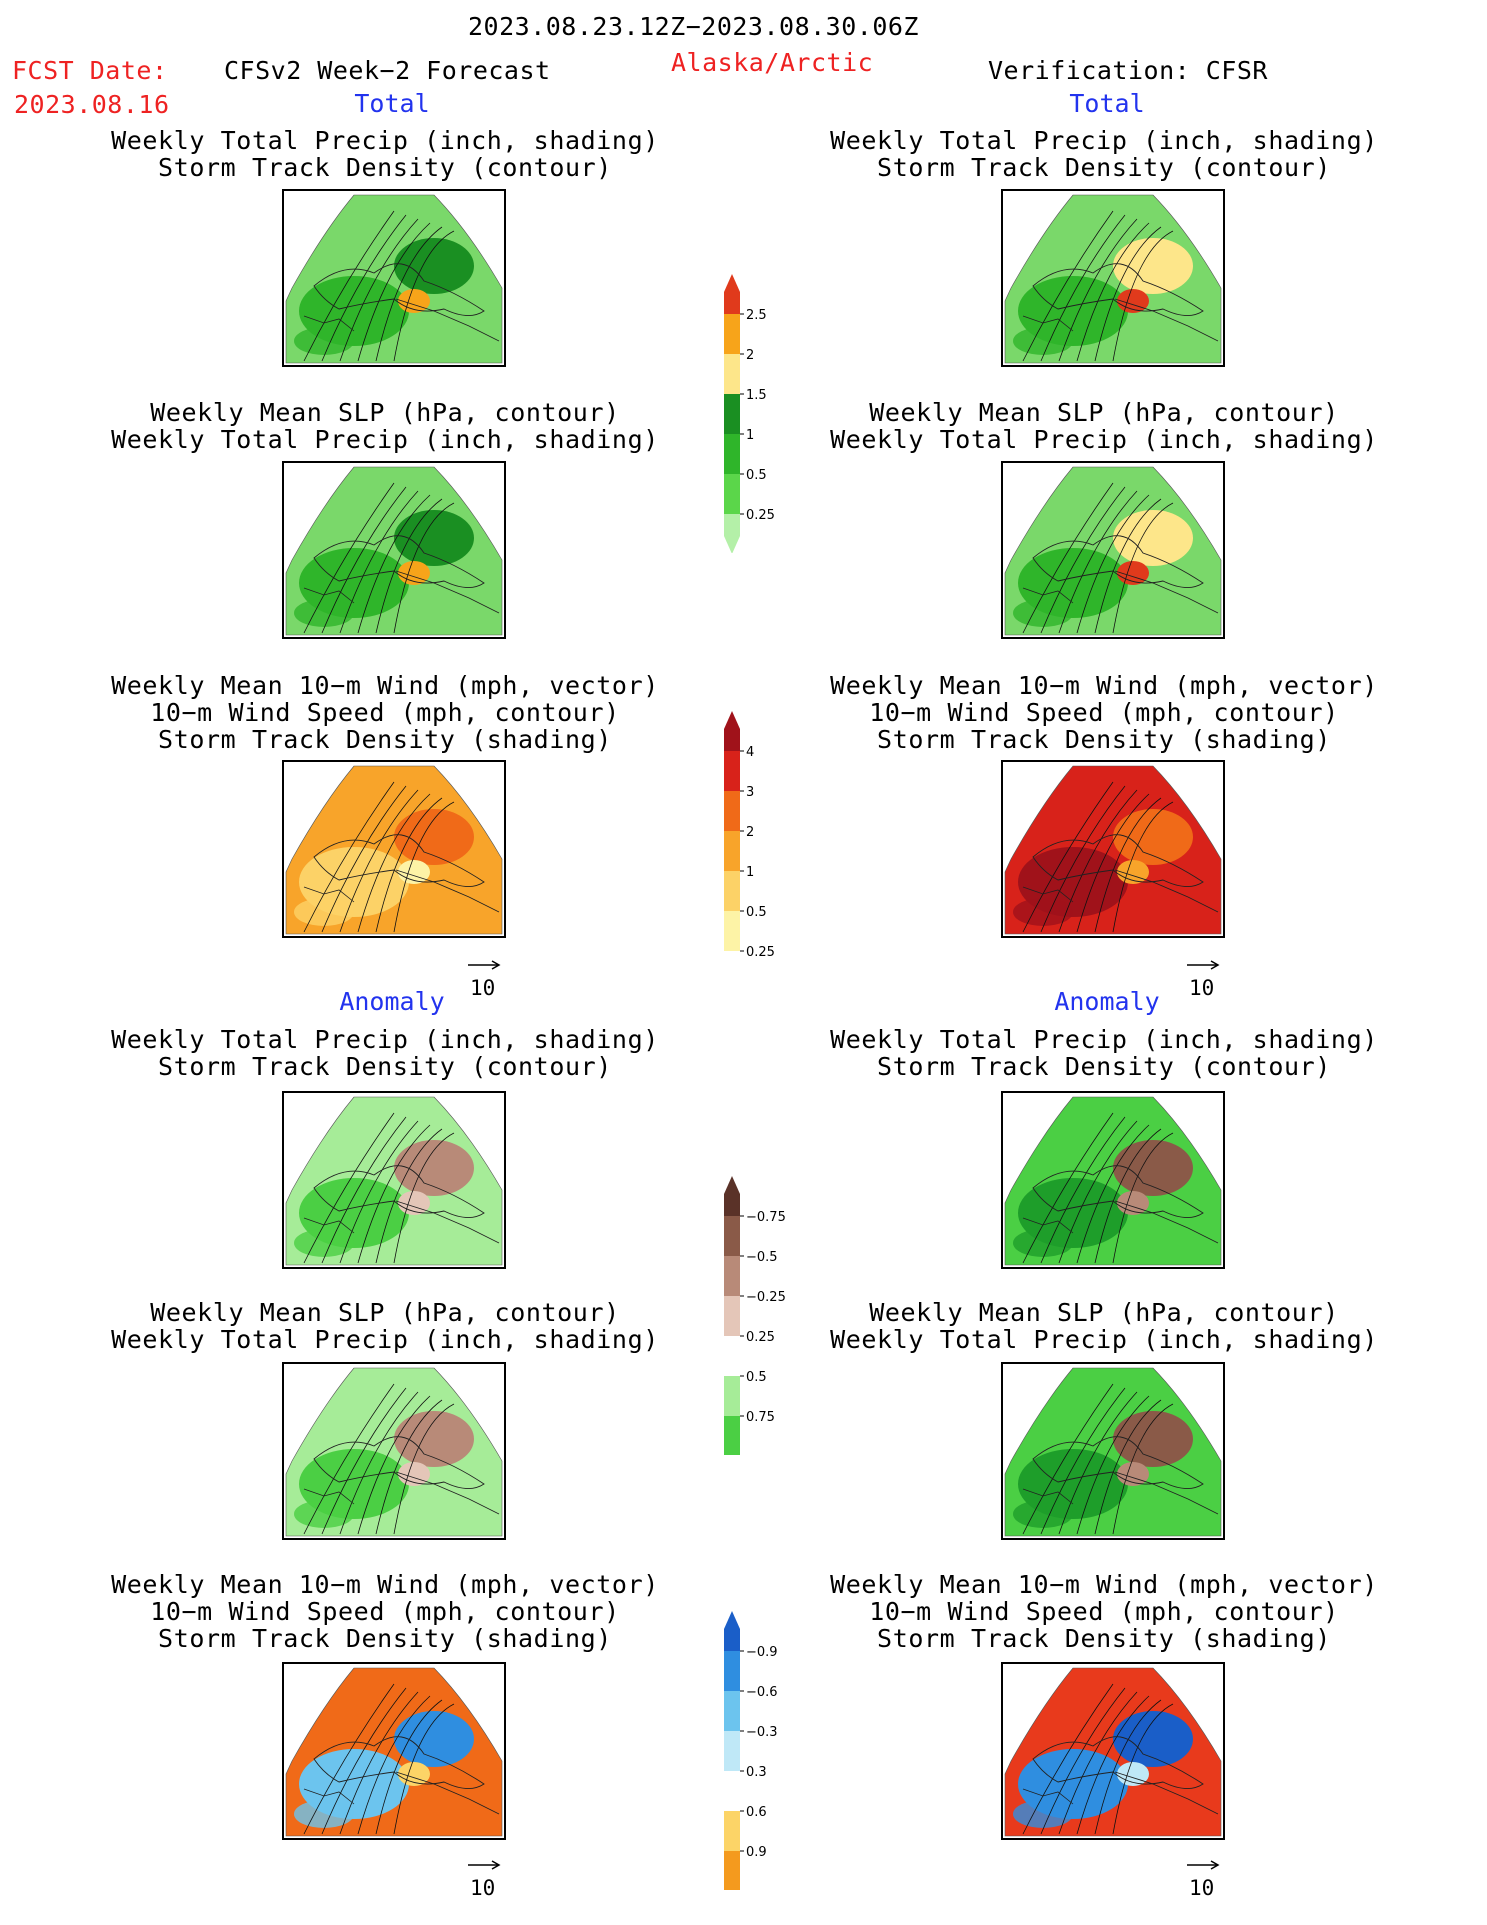 The image size is (1487, 1925). I want to click on verification-label: Verification: CFSR, so click(1128, 70).